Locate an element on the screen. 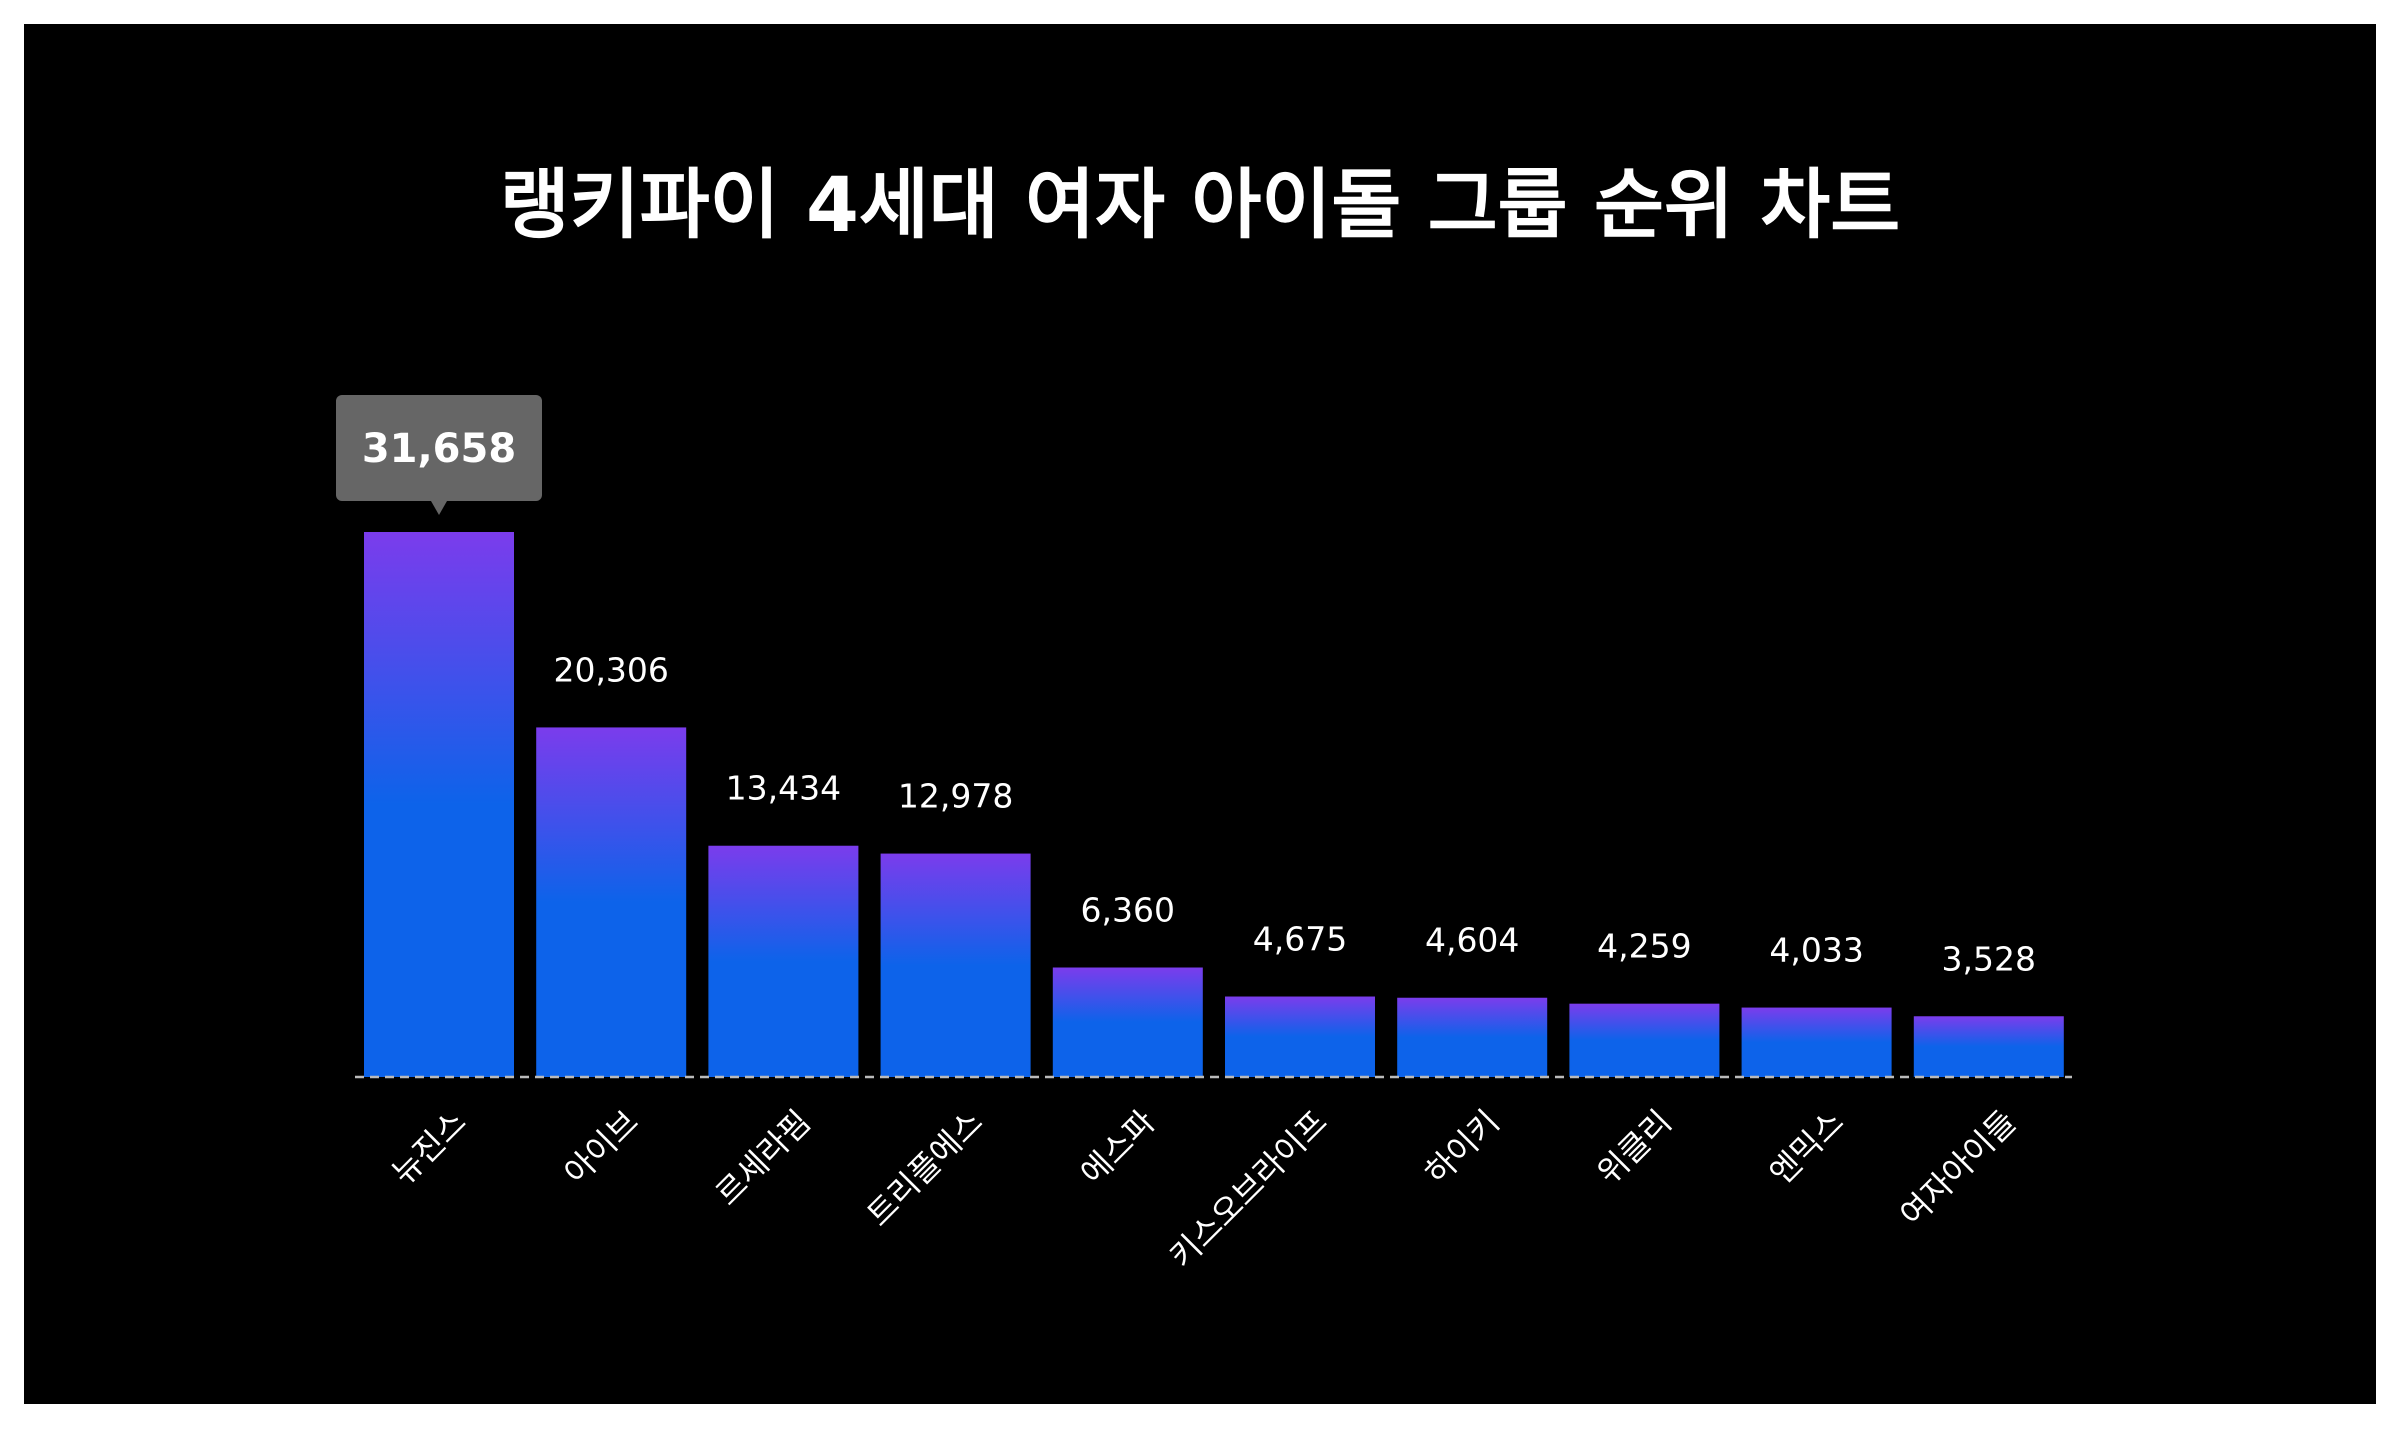 This screenshot has width=2400, height=1440. tooltip-box is located at coordinates (439, 448).